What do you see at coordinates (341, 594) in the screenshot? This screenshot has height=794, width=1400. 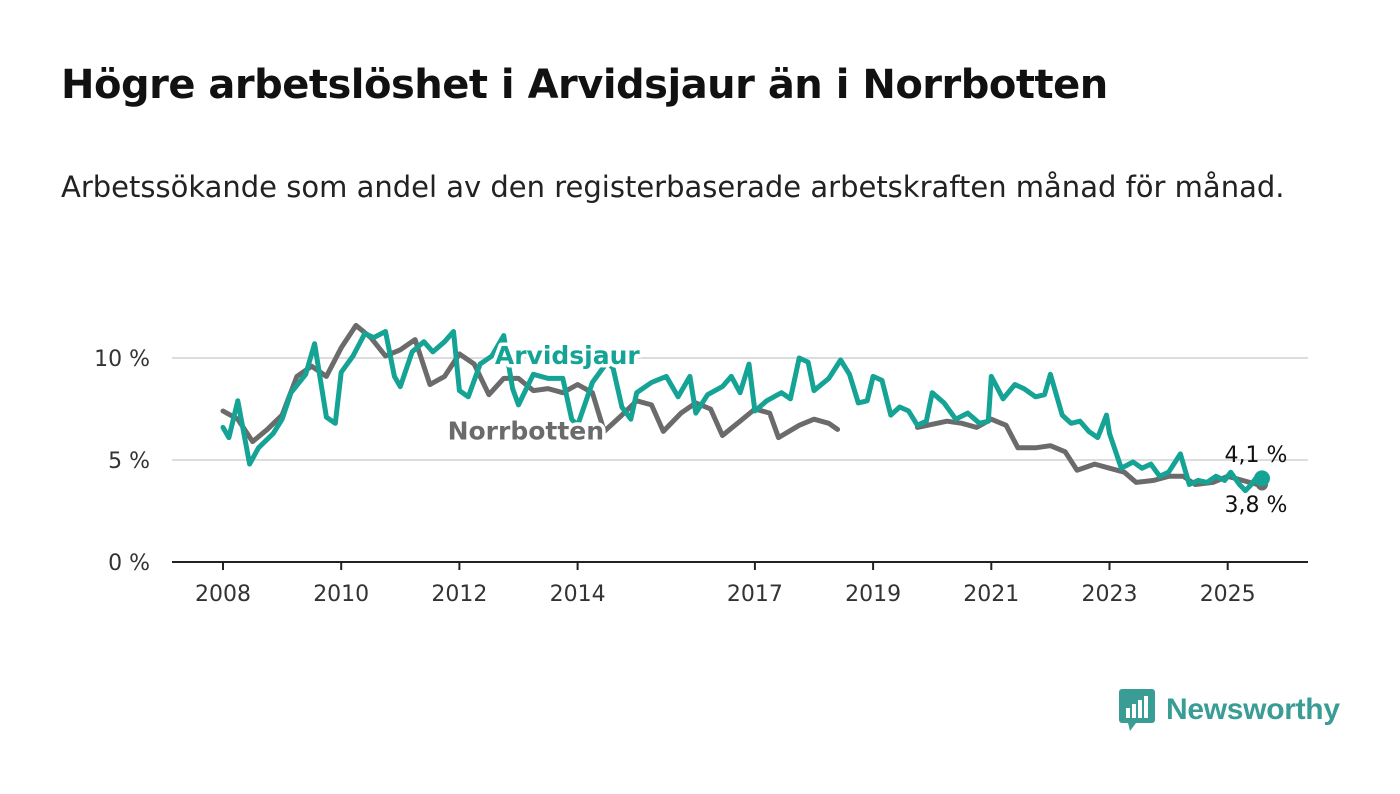 I see `x-tick-label: 2010` at bounding box center [341, 594].